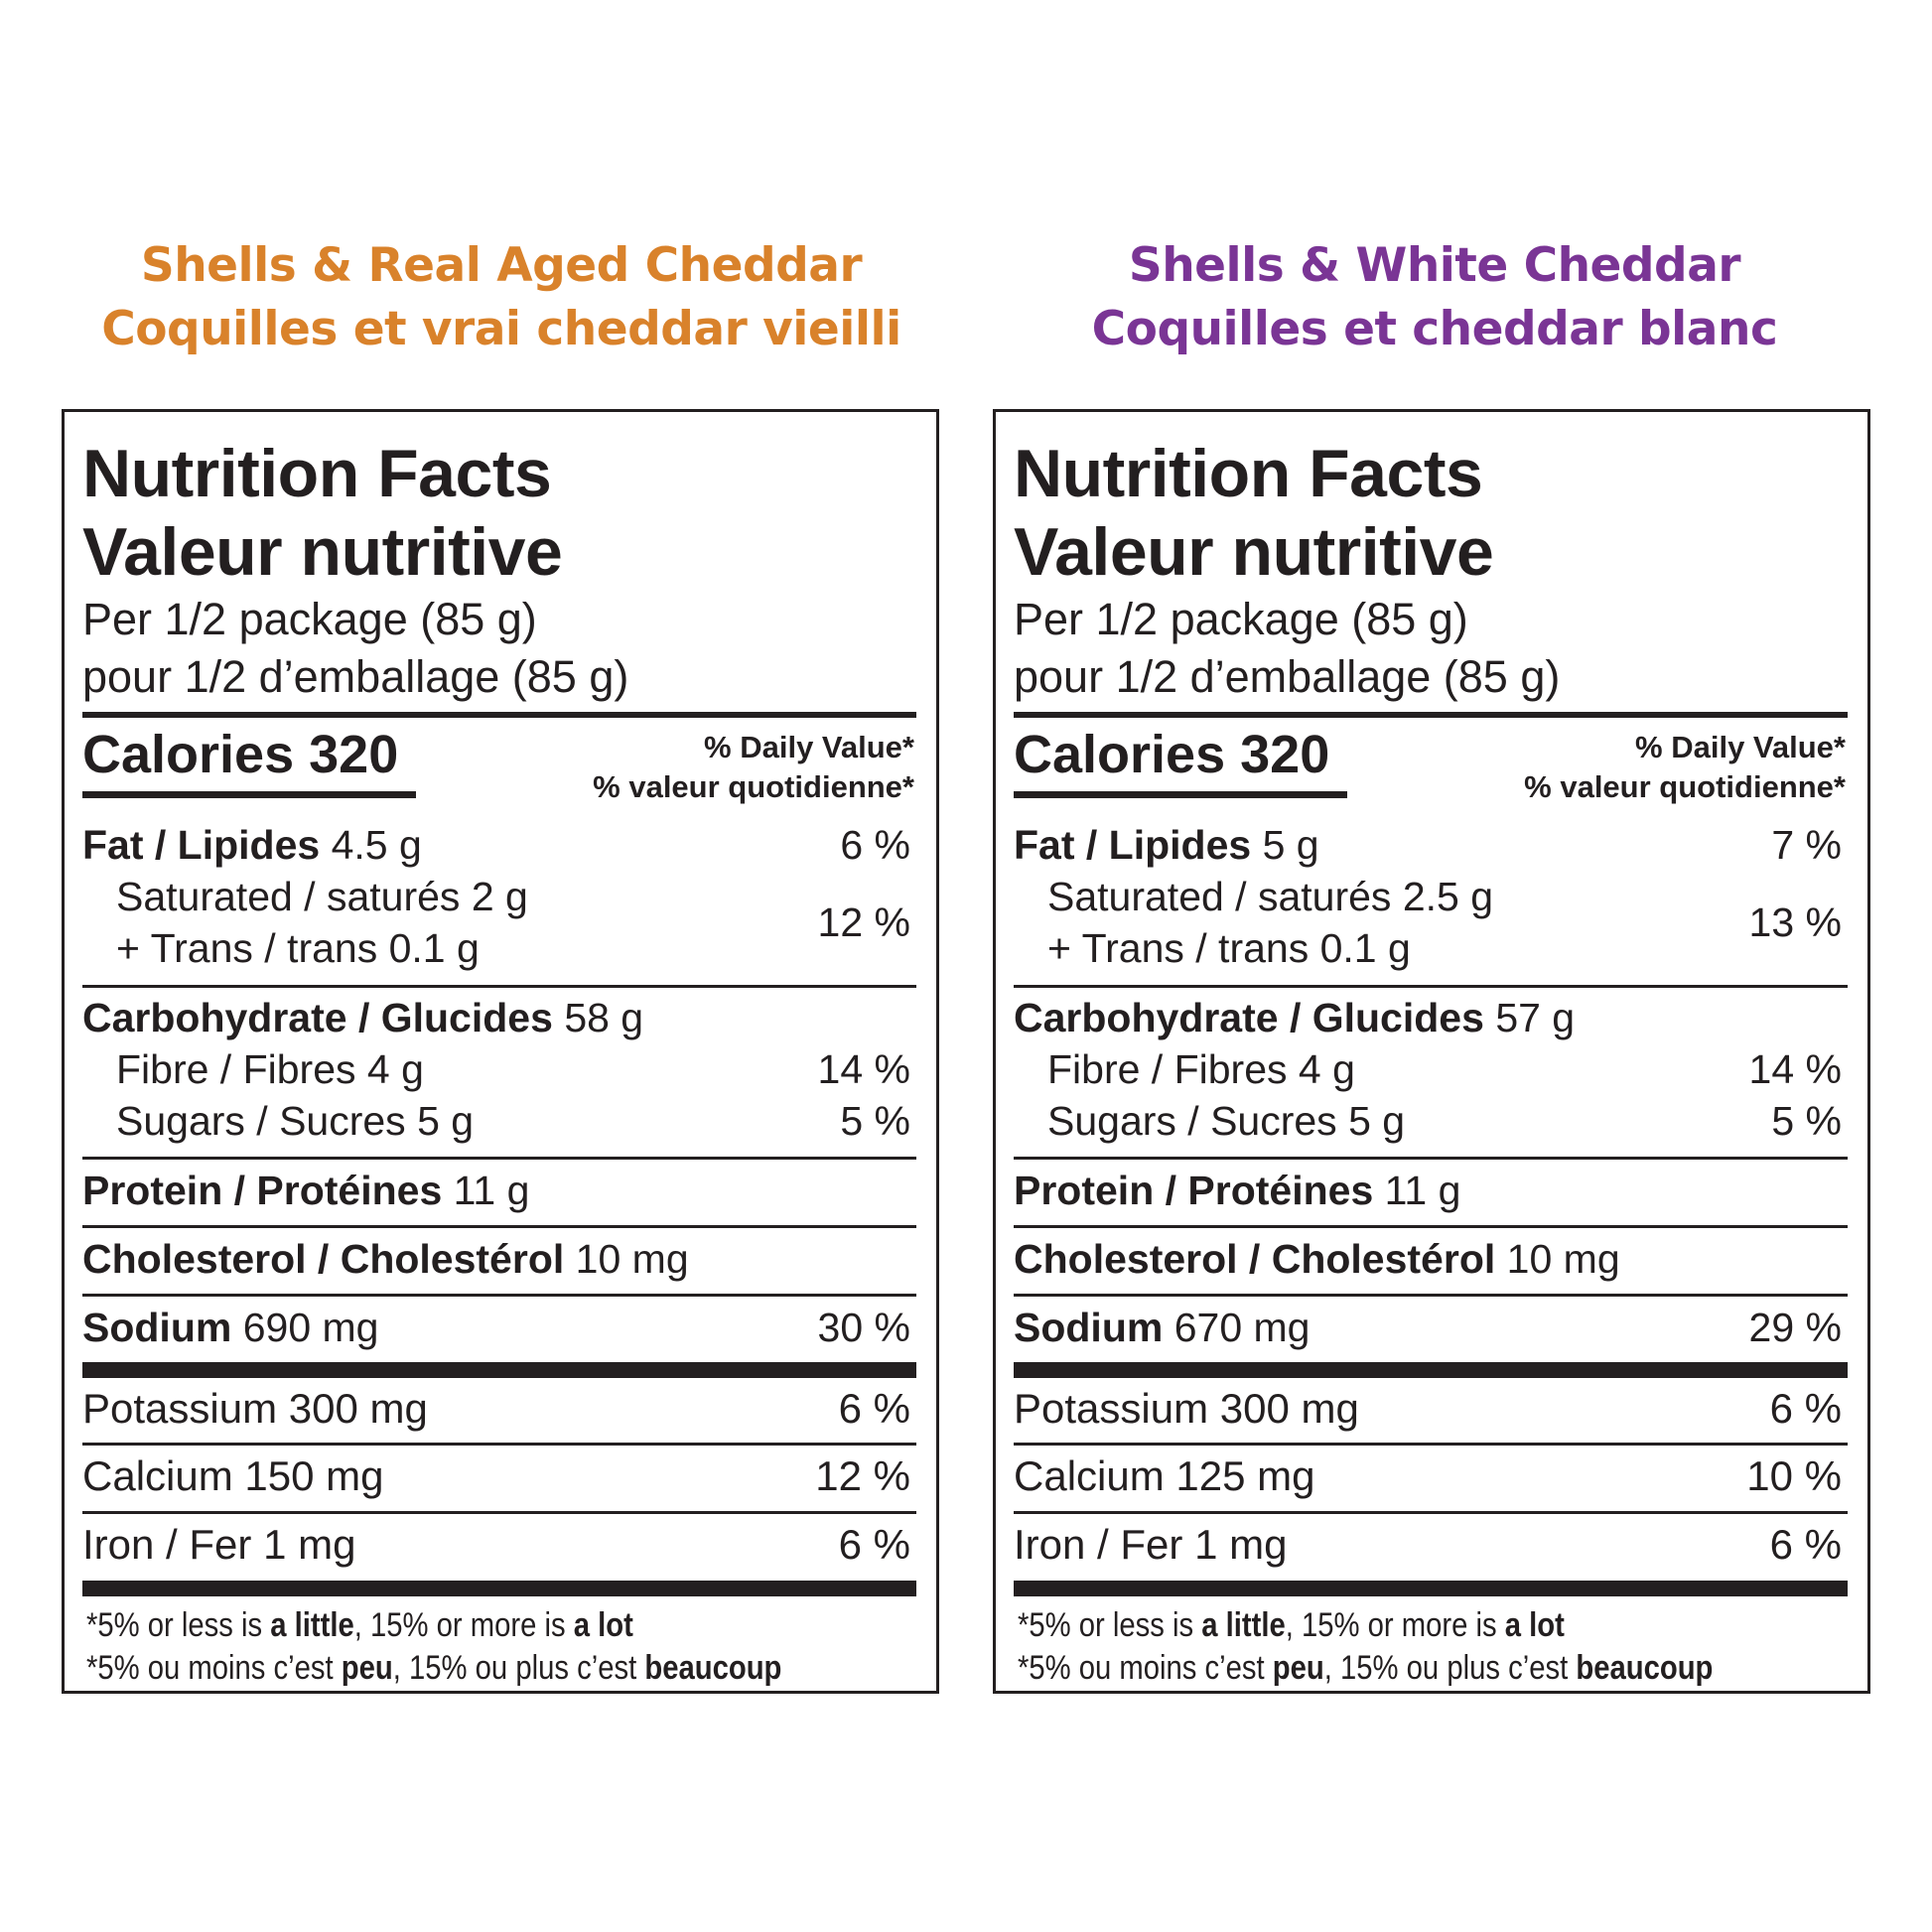 The height and width of the screenshot is (1932, 1932). Describe the element at coordinates (500, 897) in the screenshot. I see `saturated-amount: 2 g` at that location.